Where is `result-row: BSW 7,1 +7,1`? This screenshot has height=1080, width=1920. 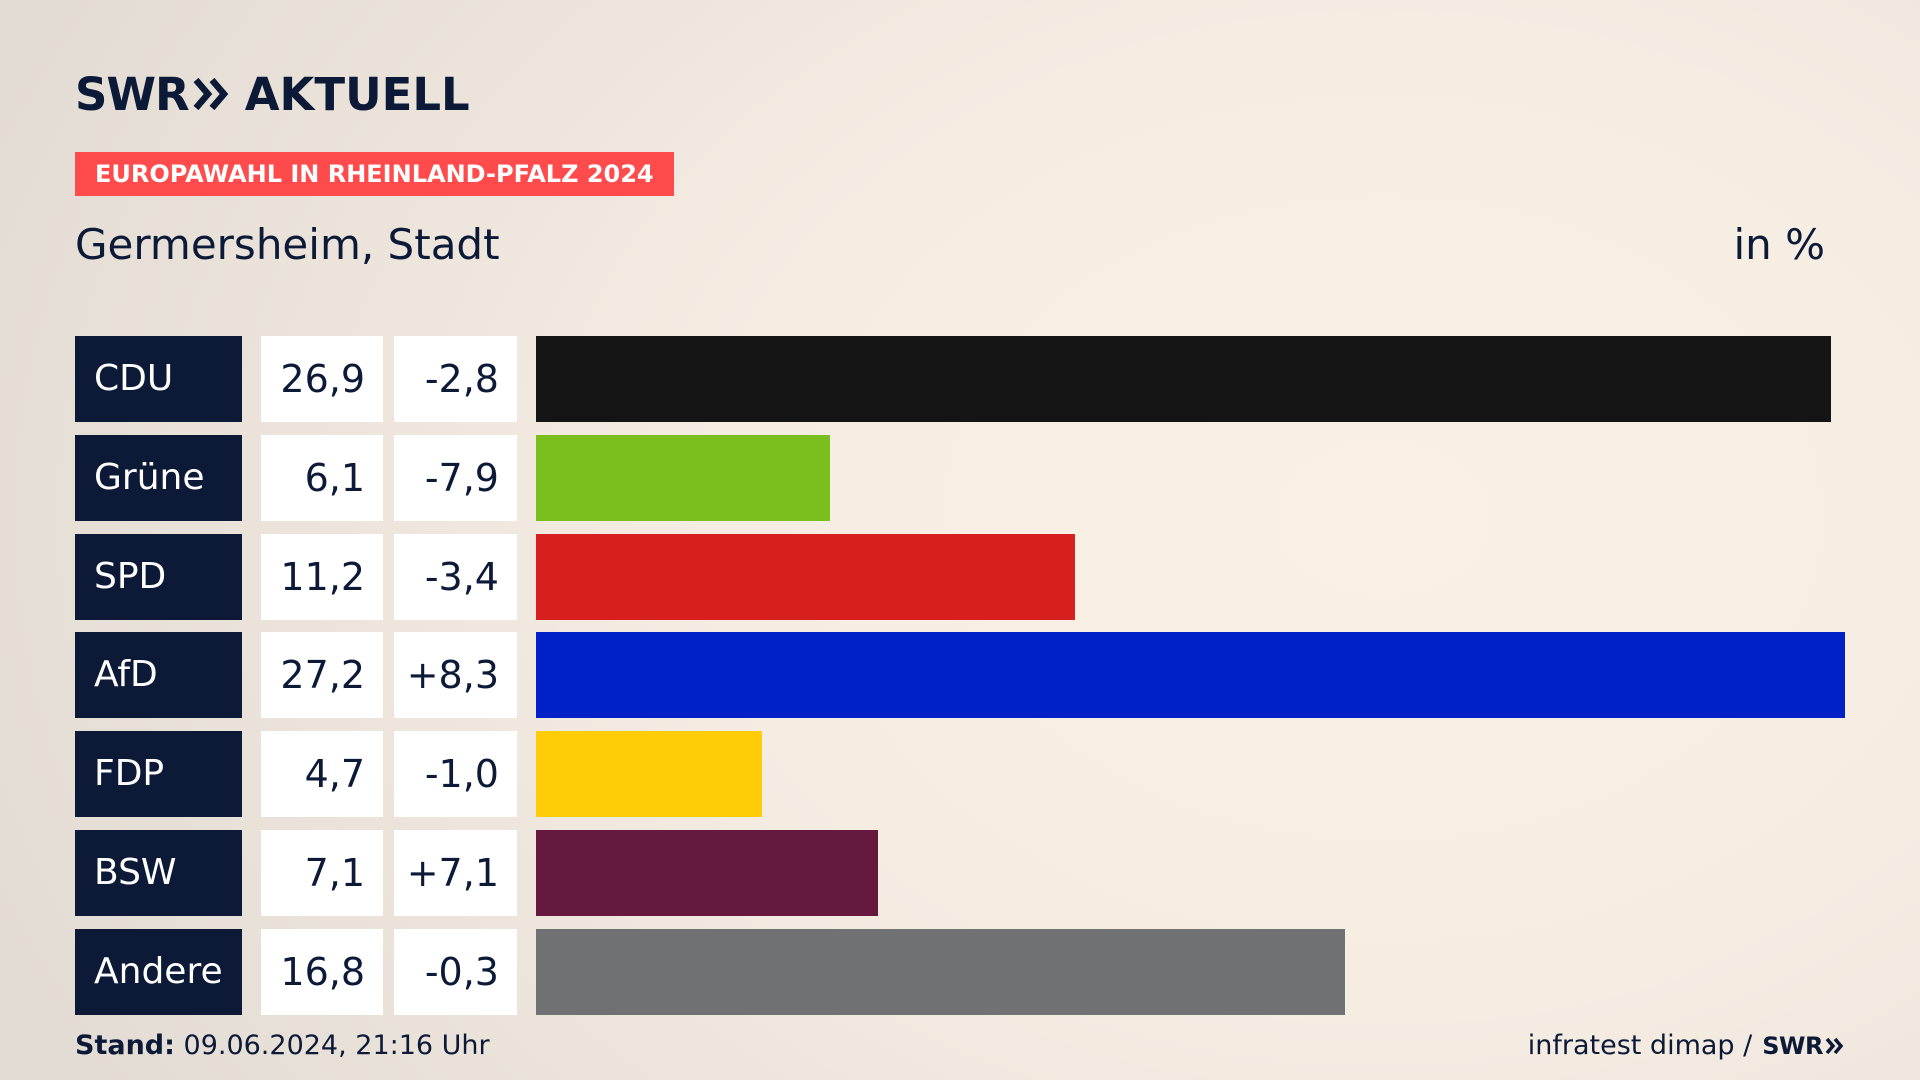
result-row: BSW 7,1 +7,1 is located at coordinates (960, 873).